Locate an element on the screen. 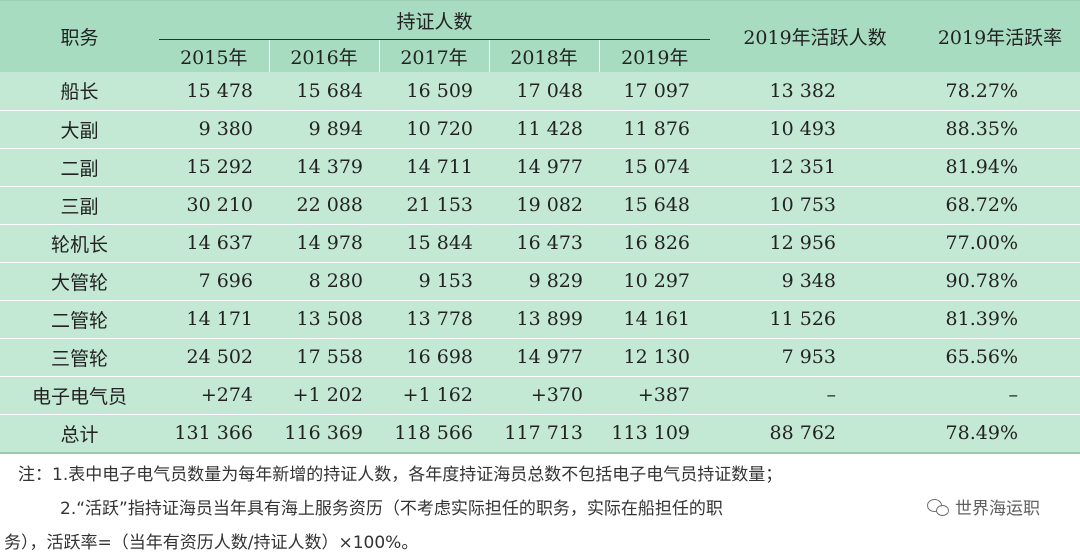 This screenshot has height=560, width=1080. cell-2018: +370 is located at coordinates (544, 394).